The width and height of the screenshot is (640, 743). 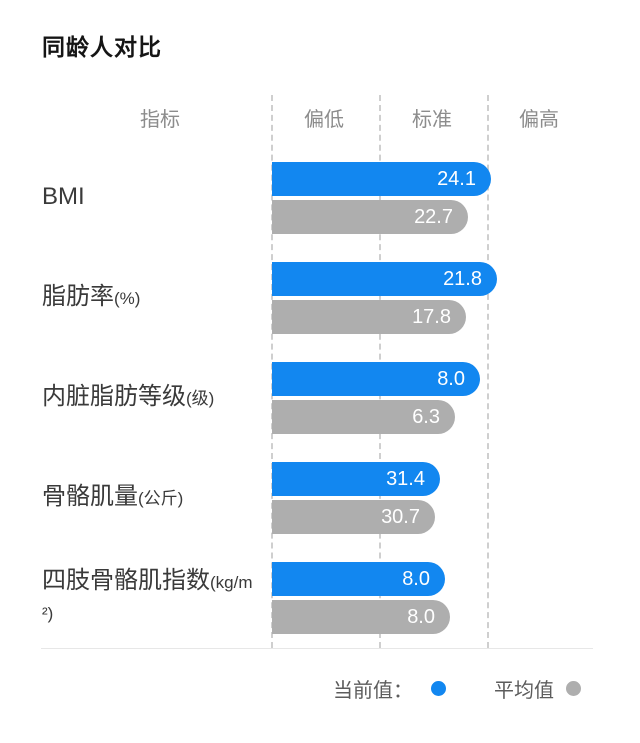 What do you see at coordinates (456, 178) in the screenshot?
I see `current-value-label: 24.1` at bounding box center [456, 178].